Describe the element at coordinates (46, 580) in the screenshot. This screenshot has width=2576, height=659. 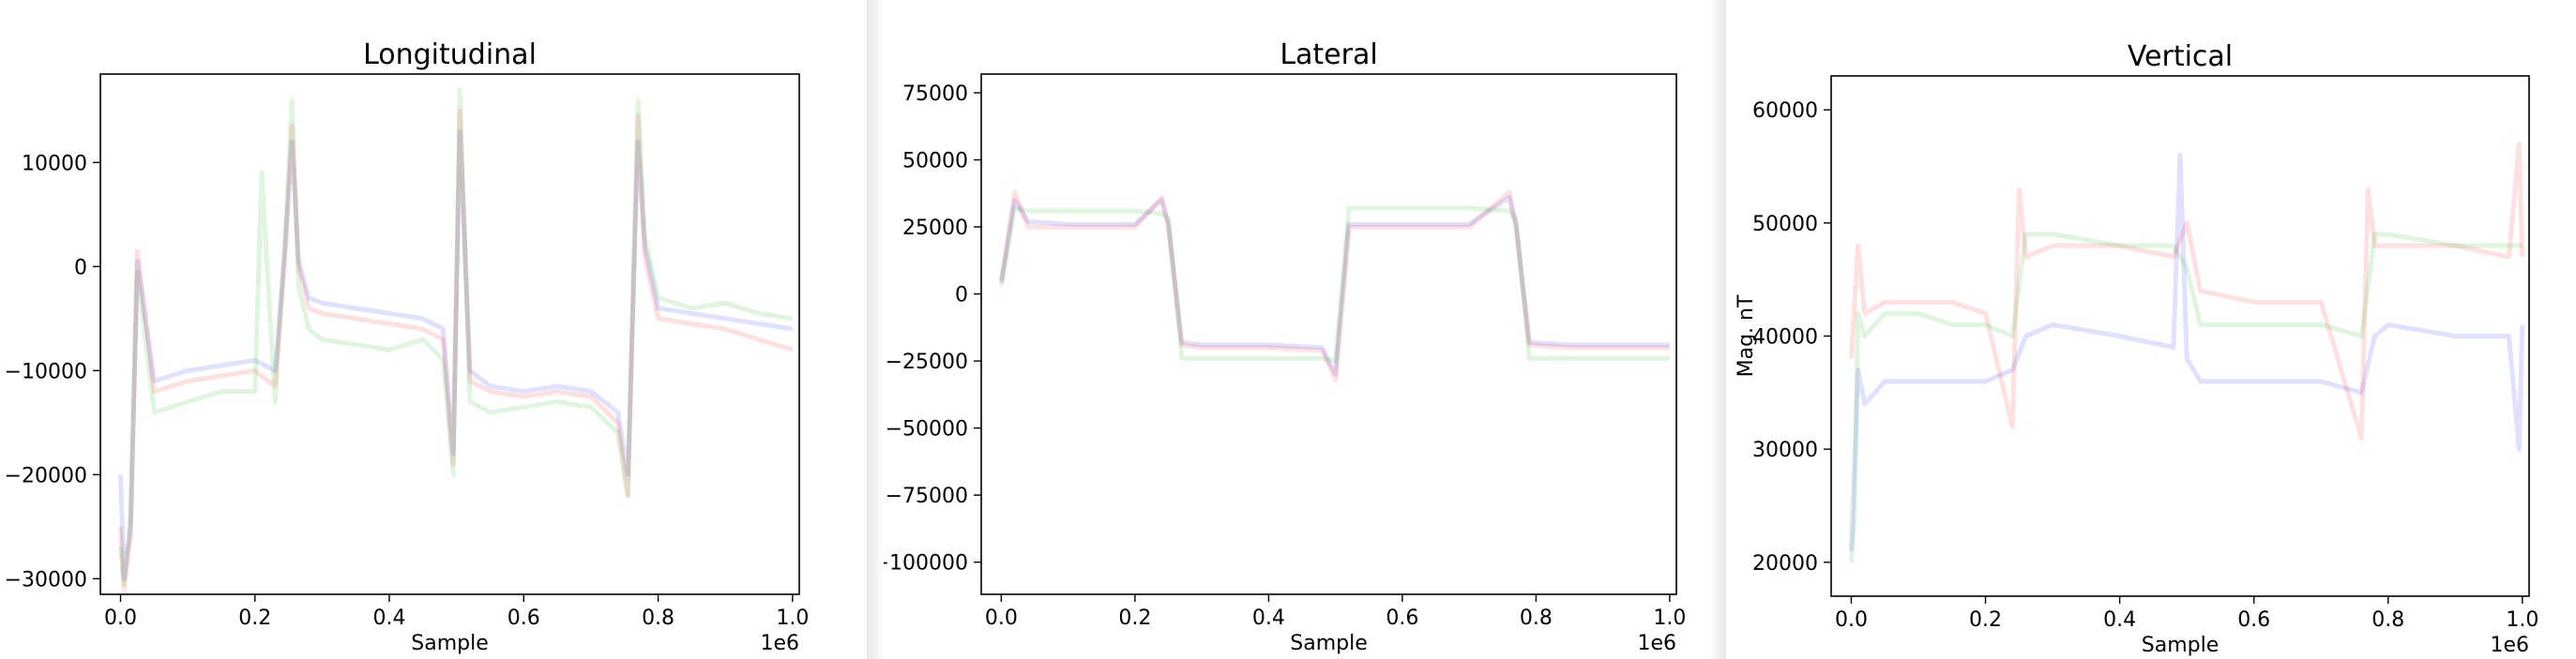
I see `y-tick-label: −30000` at that location.